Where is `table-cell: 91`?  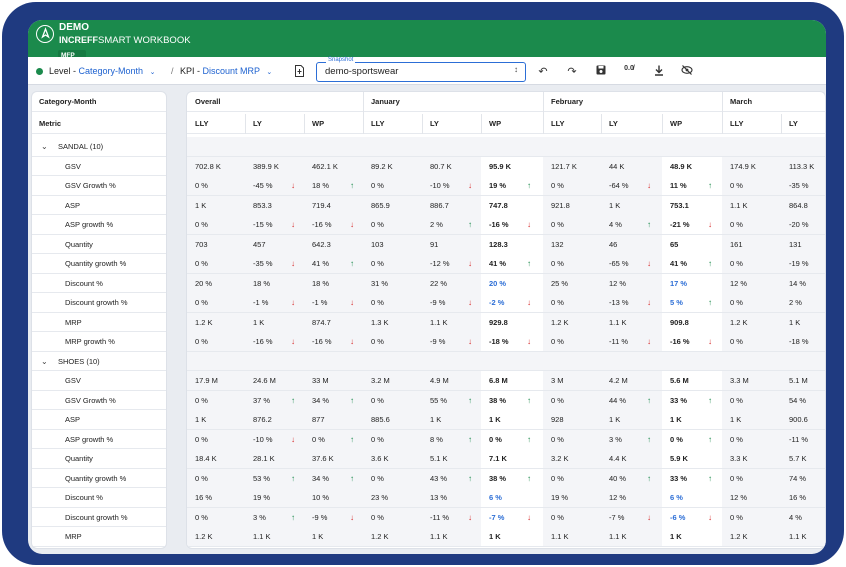
table-cell: 91 is located at coordinates (451, 244).